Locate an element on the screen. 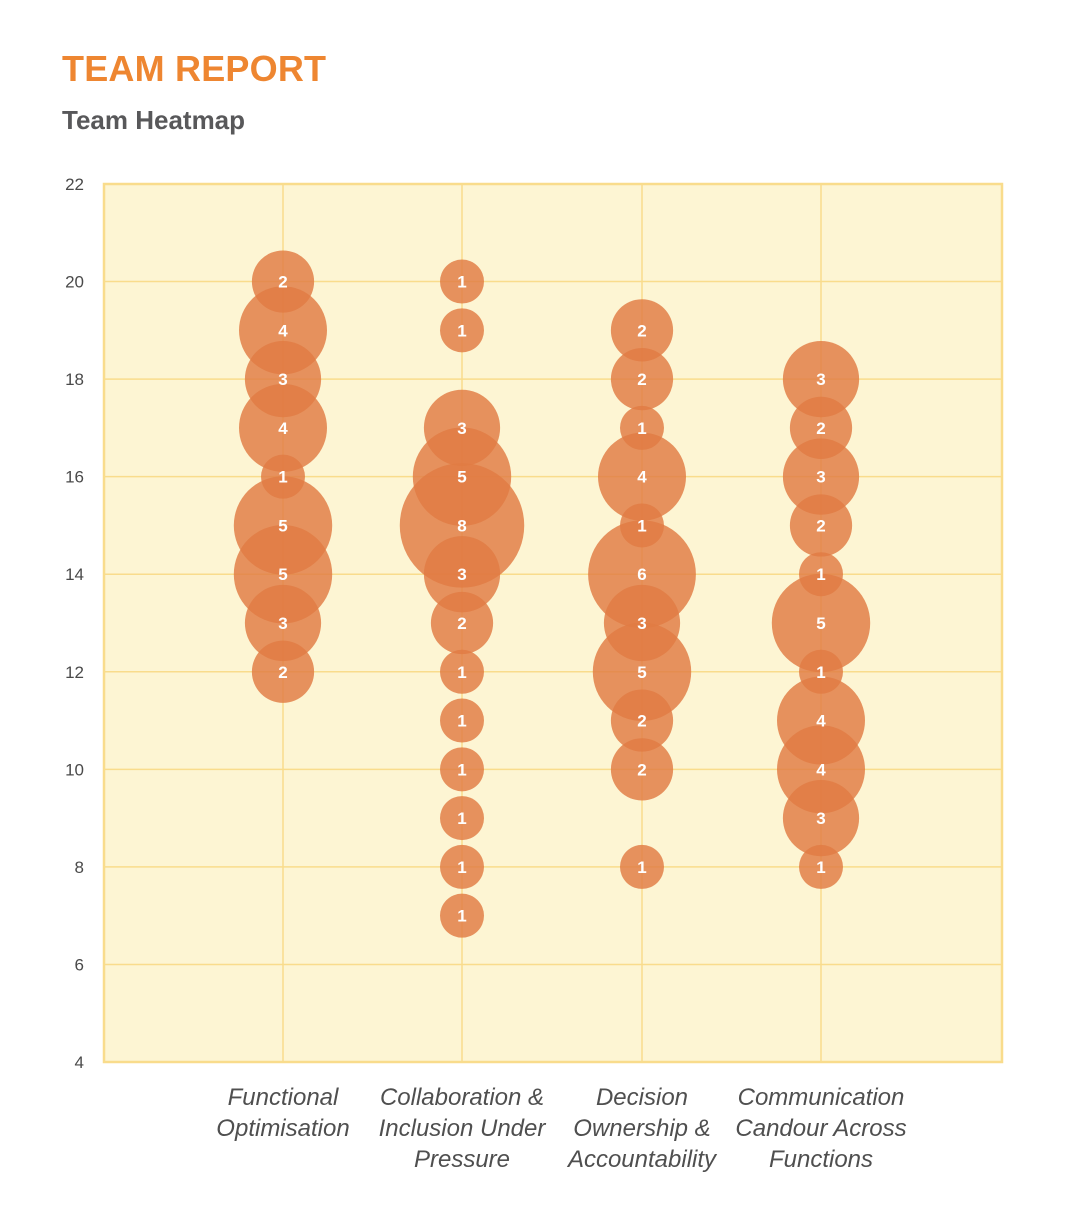 The width and height of the screenshot is (1074, 1220). bubble-count-label: 6 is located at coordinates (641, 574).